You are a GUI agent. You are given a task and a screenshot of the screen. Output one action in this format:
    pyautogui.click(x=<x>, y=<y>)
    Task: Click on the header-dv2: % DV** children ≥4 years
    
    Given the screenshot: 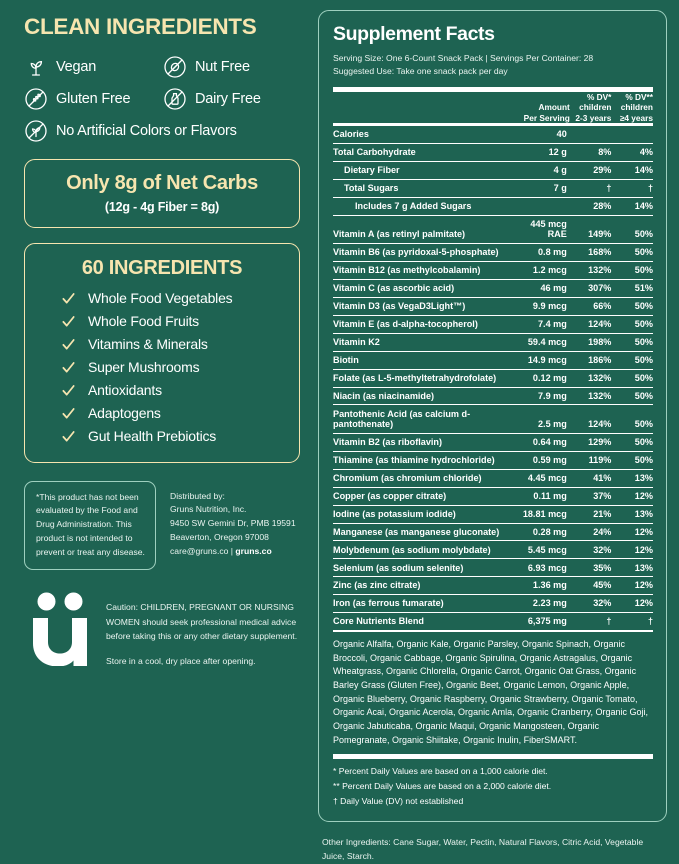 What is the action you would take?
    pyautogui.click(x=632, y=108)
    